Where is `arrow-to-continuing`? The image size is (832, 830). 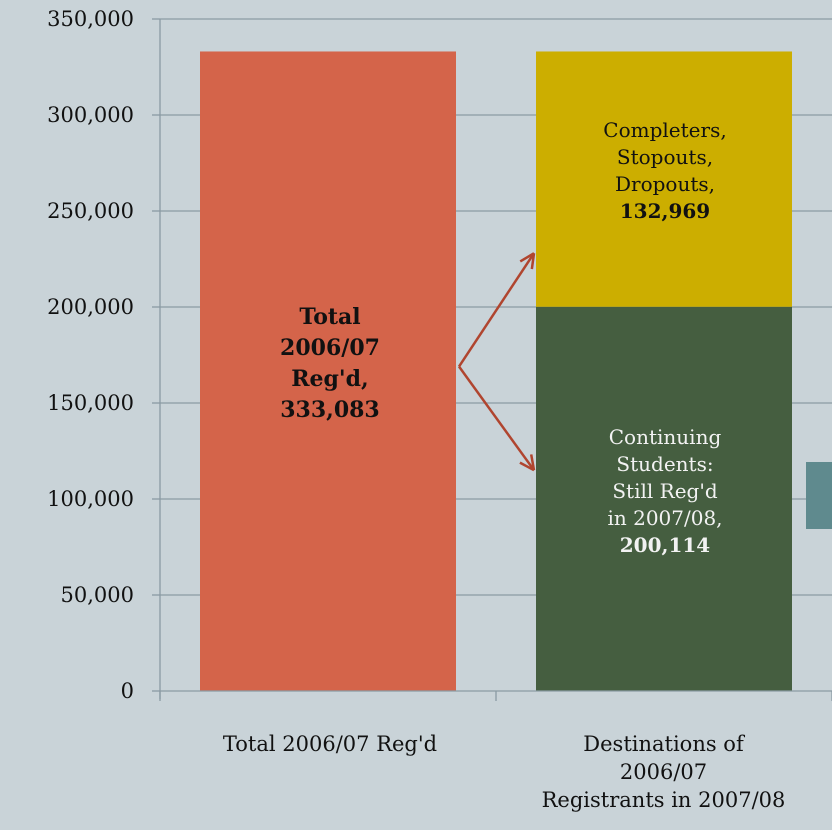
arrow-to-continuing is located at coordinates (496, 418).